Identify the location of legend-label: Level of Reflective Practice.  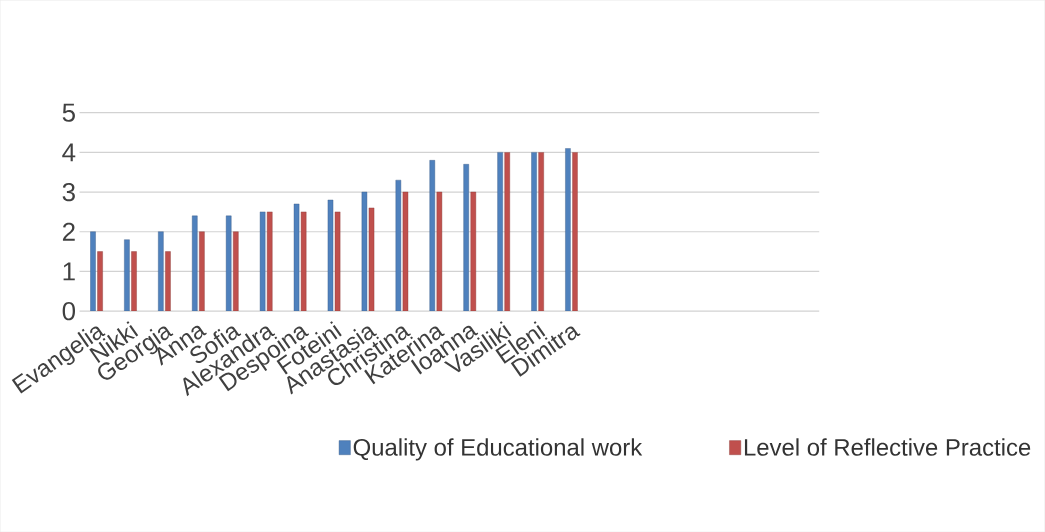
(887, 447).